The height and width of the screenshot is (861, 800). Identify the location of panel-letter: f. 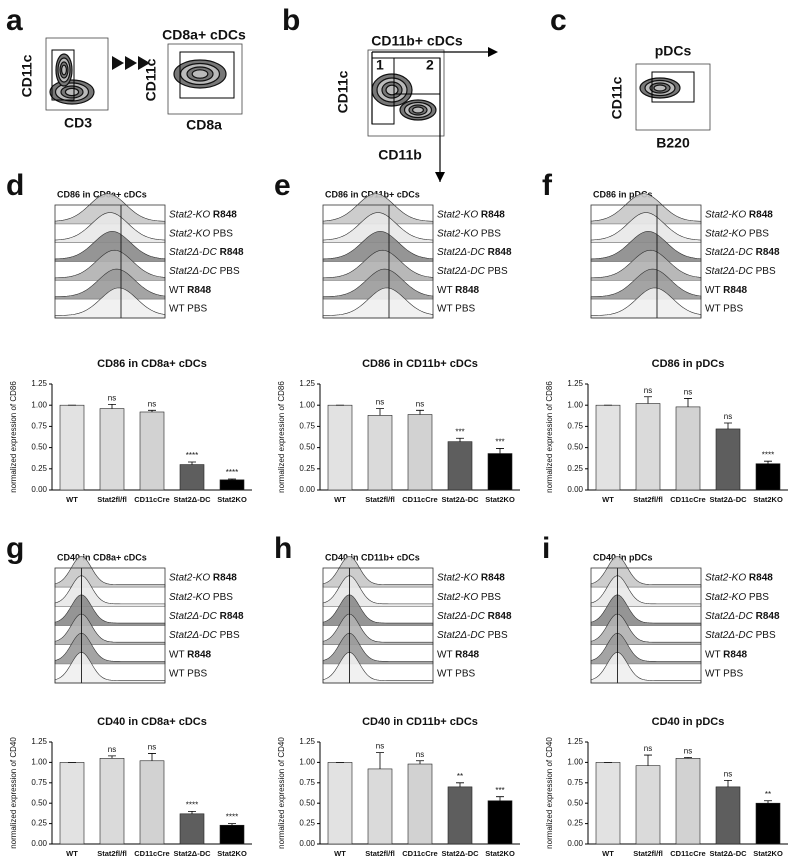
(547, 185).